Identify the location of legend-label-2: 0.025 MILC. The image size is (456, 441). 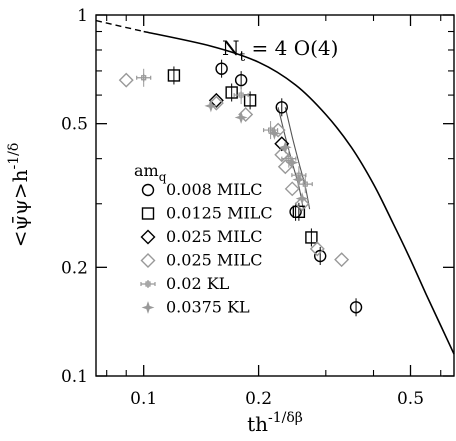
(214, 236).